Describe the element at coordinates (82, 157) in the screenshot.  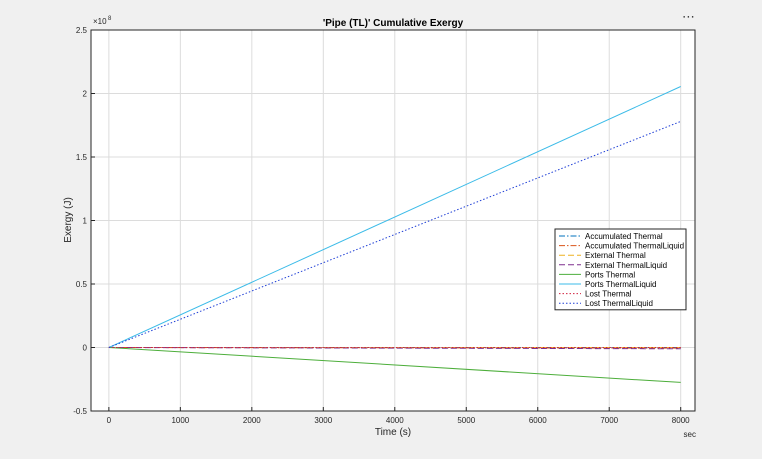
I see `y-tick-label: 1.5` at that location.